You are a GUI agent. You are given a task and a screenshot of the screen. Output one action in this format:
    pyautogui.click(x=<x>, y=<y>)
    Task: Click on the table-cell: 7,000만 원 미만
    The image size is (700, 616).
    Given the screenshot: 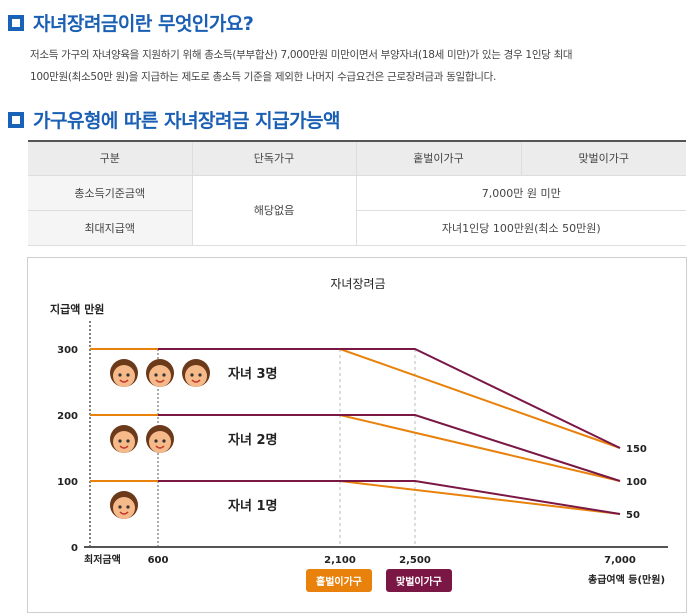 What is the action you would take?
    pyautogui.click(x=521, y=193)
    